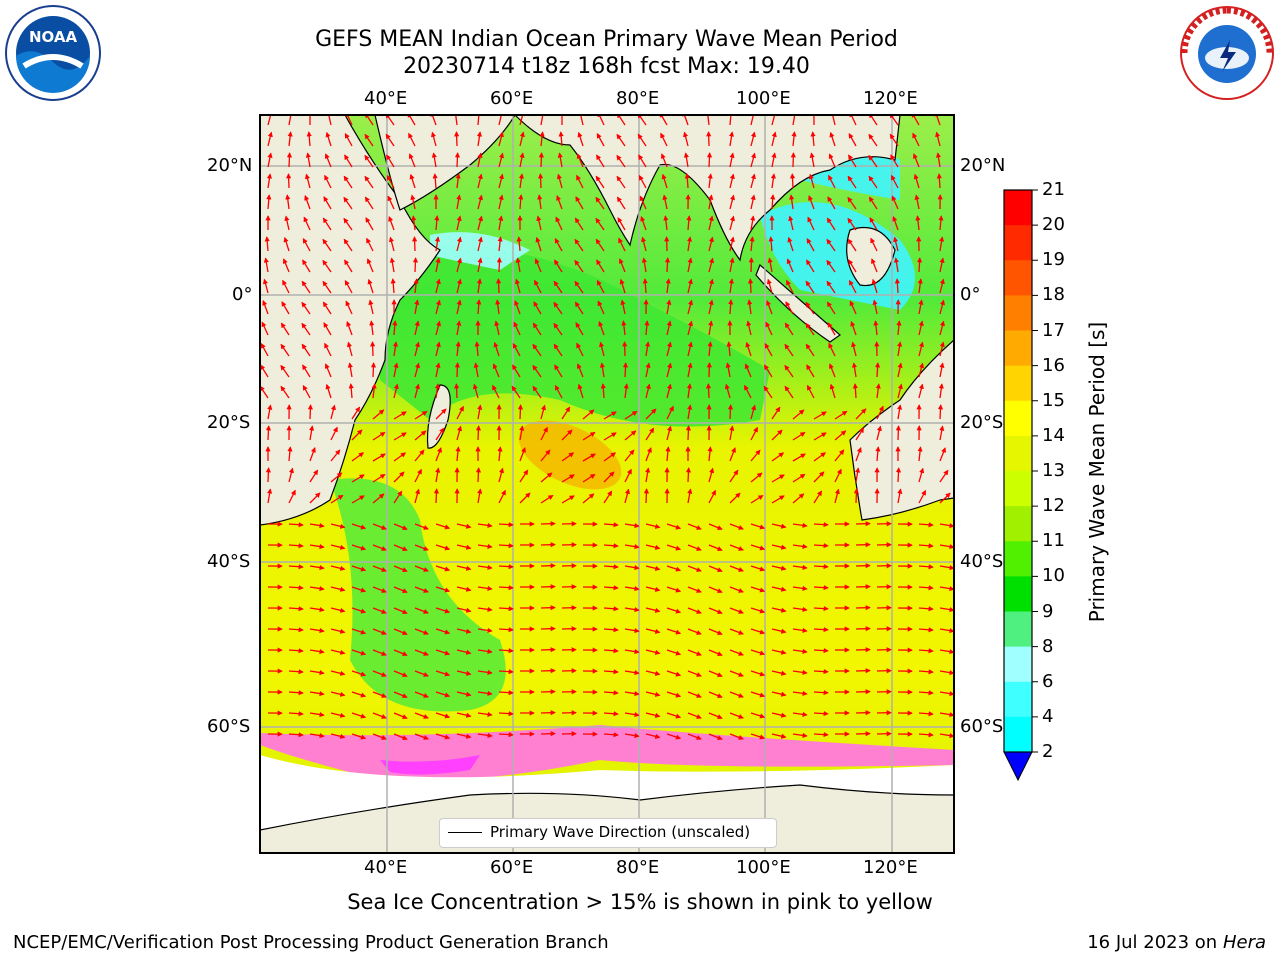 This screenshot has width=1280, height=960. I want to click on noaa-logo: NOAA, so click(53, 53).